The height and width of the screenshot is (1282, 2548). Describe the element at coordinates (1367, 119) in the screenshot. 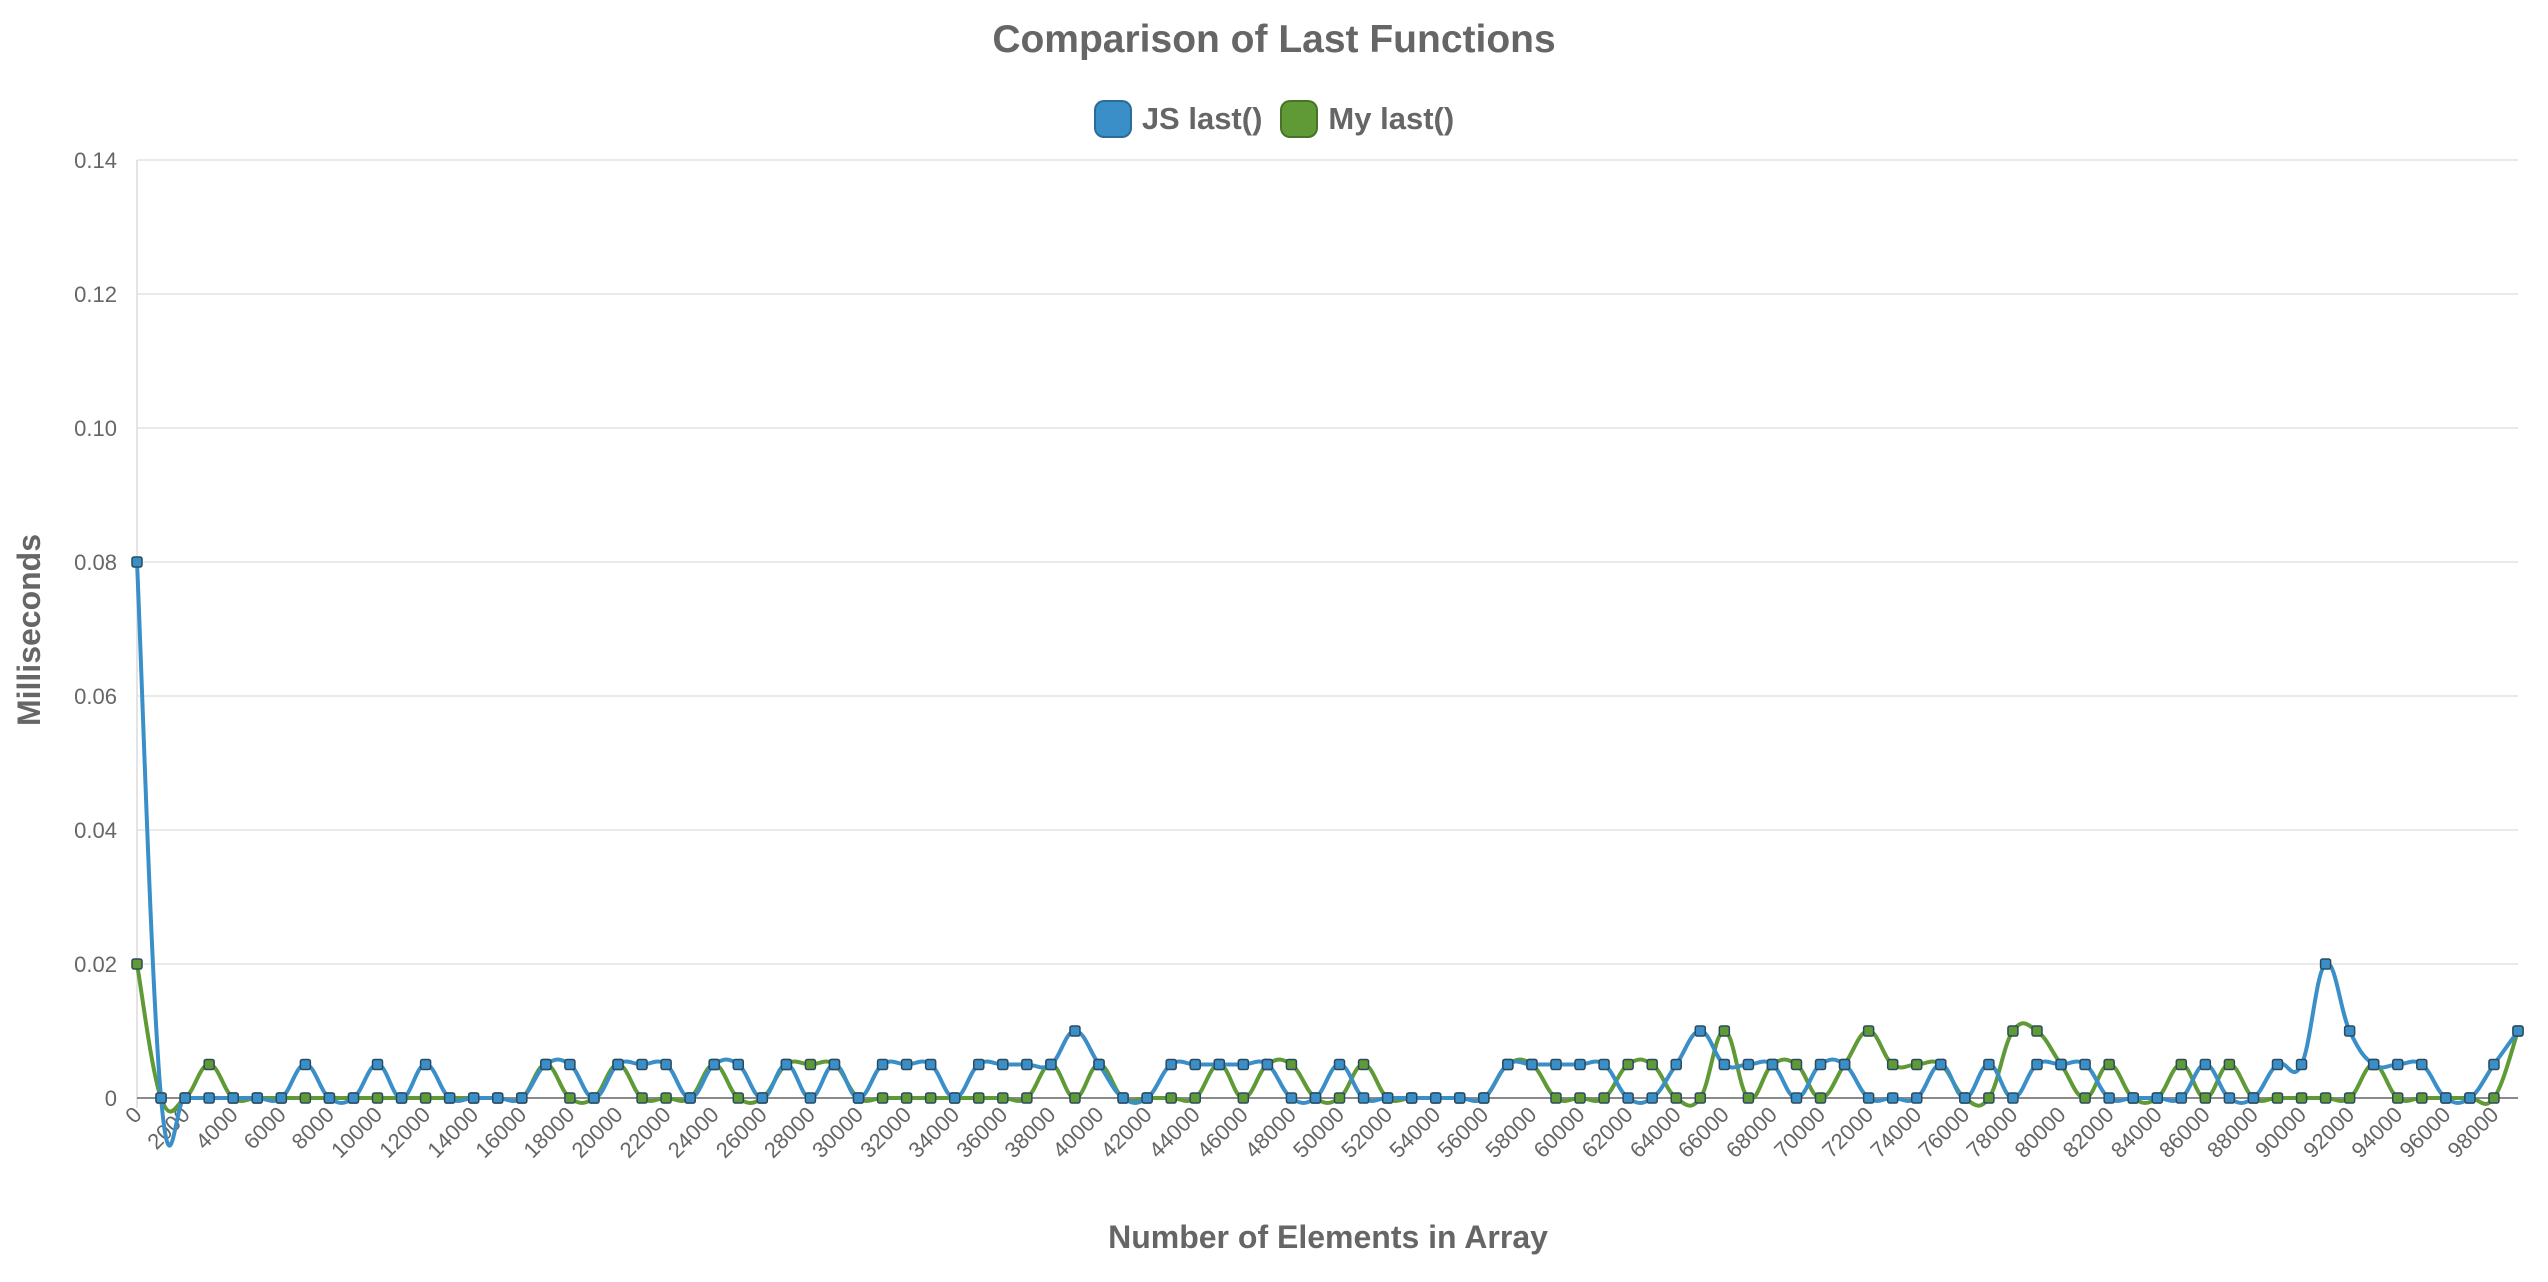

I see `legend-item-my-last: My last()` at that location.